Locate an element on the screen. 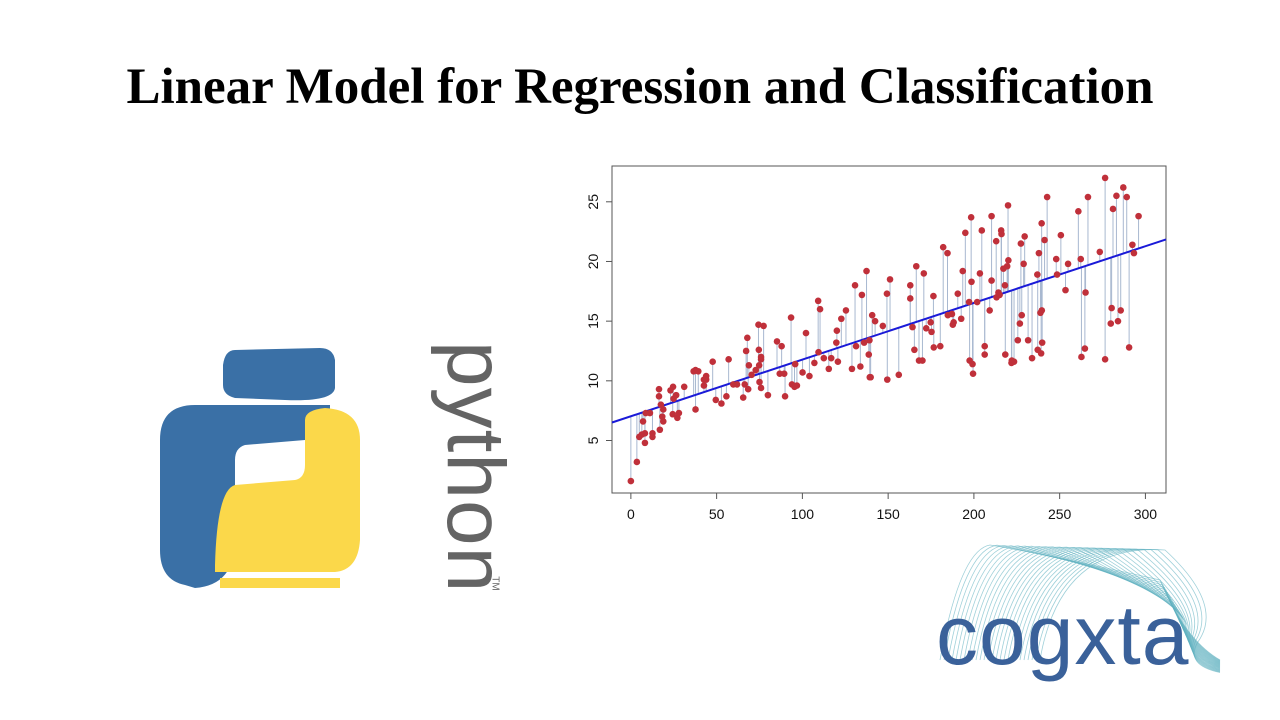 The height and width of the screenshot is (720, 1280). x-tick-label: 250 is located at coordinates (1060, 514).